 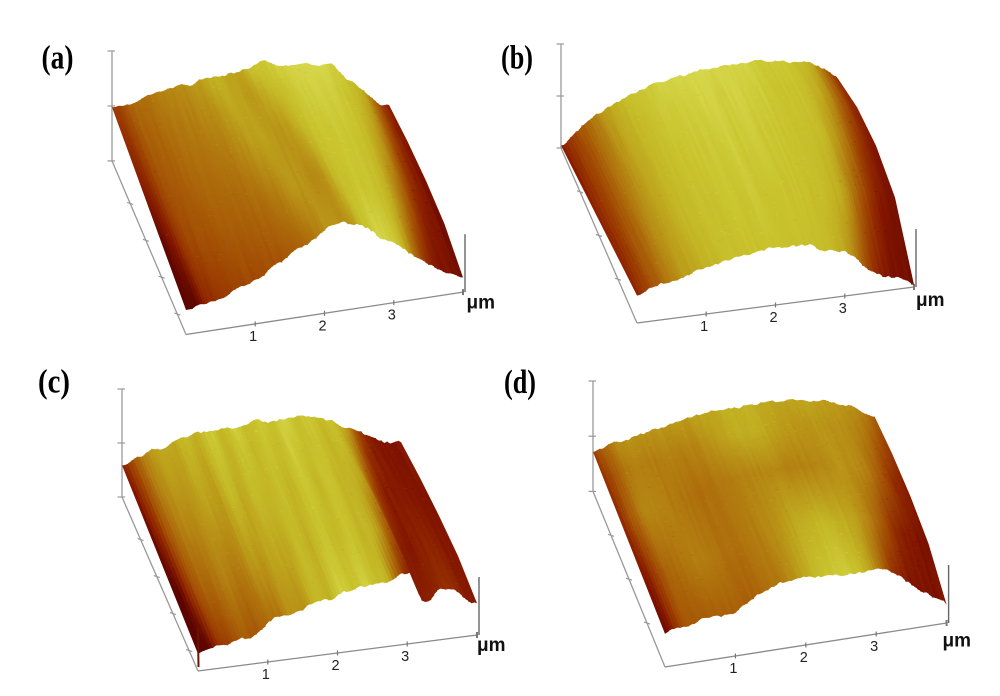 I want to click on svg-text: (d), so click(x=520, y=382).